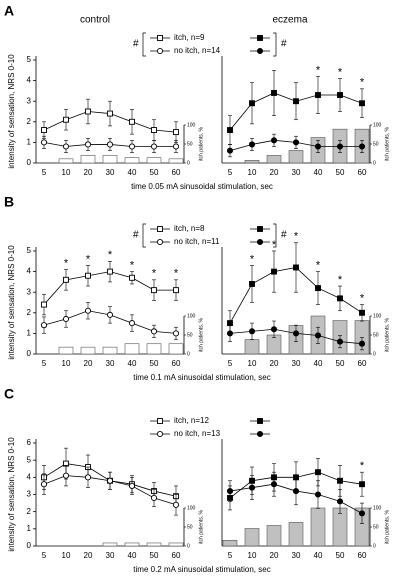  I want to click on x-axis-label: time 0.2 mA sinusoidal stimulation, sec, so click(201, 569).